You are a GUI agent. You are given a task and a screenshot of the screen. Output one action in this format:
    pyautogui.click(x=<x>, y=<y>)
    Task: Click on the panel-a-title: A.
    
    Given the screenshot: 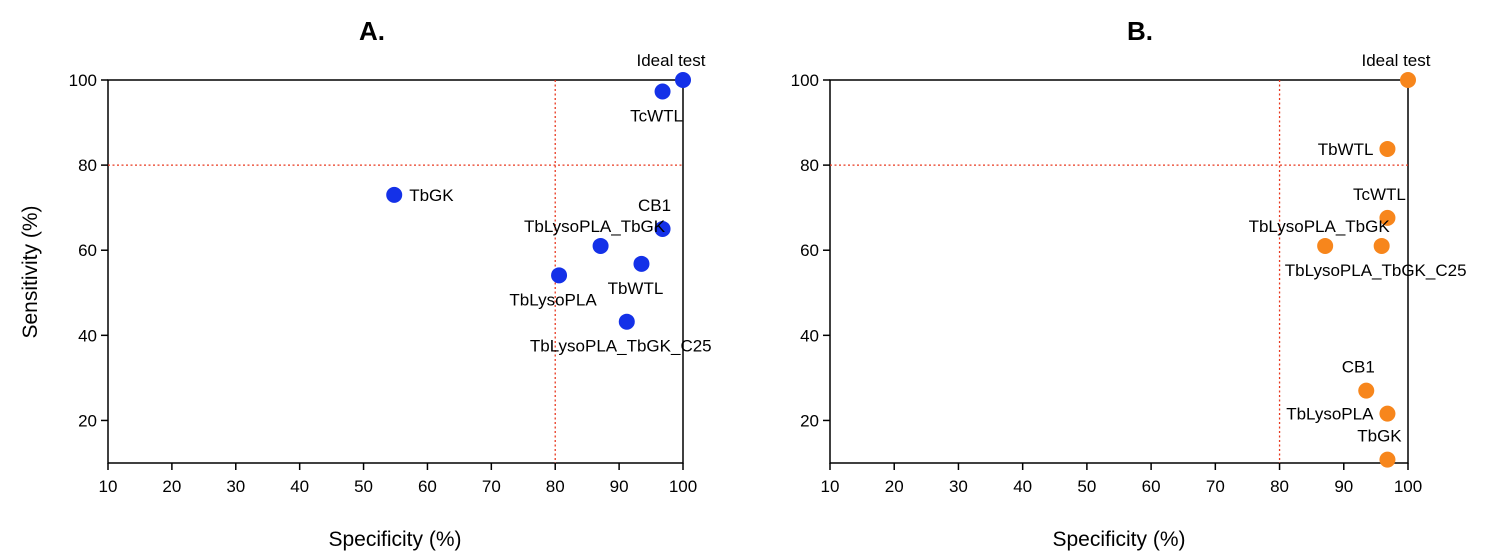 What is the action you would take?
    pyautogui.click(x=372, y=31)
    